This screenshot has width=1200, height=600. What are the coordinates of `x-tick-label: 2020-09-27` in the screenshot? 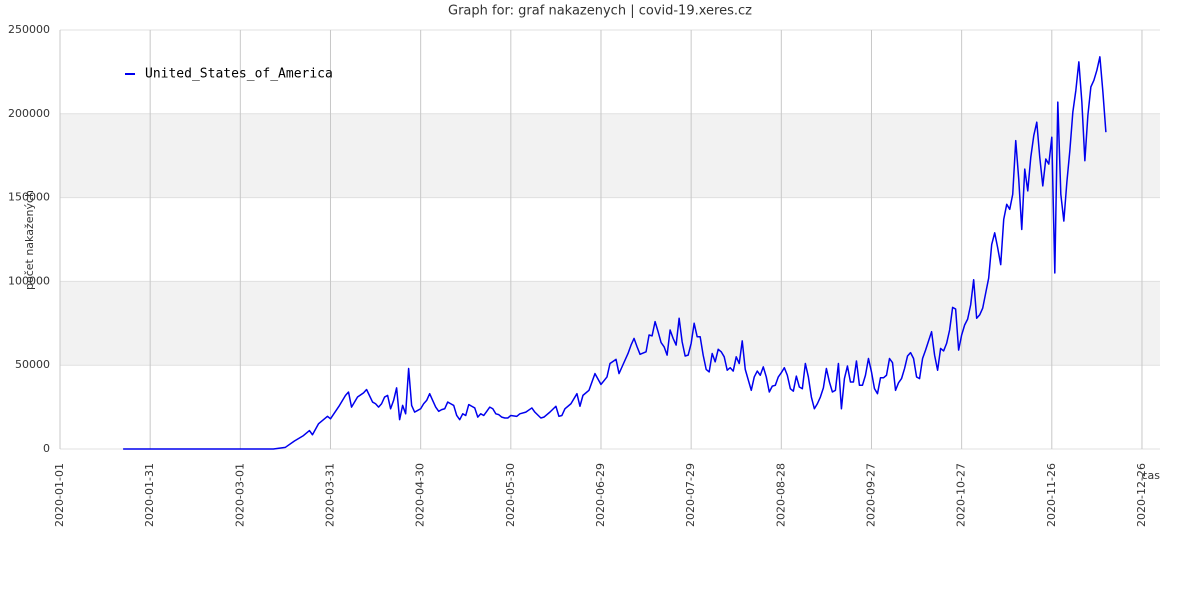 It's located at (870, 495).